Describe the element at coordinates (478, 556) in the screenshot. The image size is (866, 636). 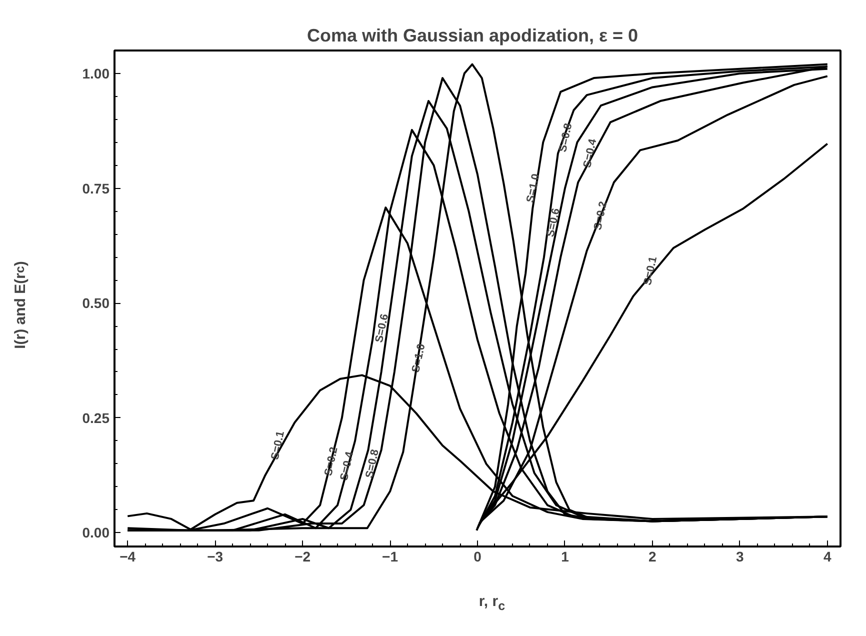
I see `x-tick-label: 0` at that location.